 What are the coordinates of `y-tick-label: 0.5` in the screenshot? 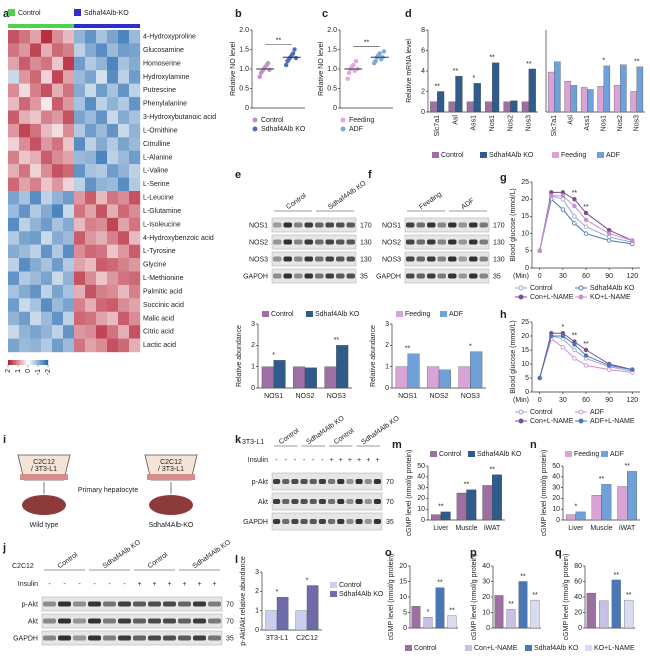 It's located at (332, 88).